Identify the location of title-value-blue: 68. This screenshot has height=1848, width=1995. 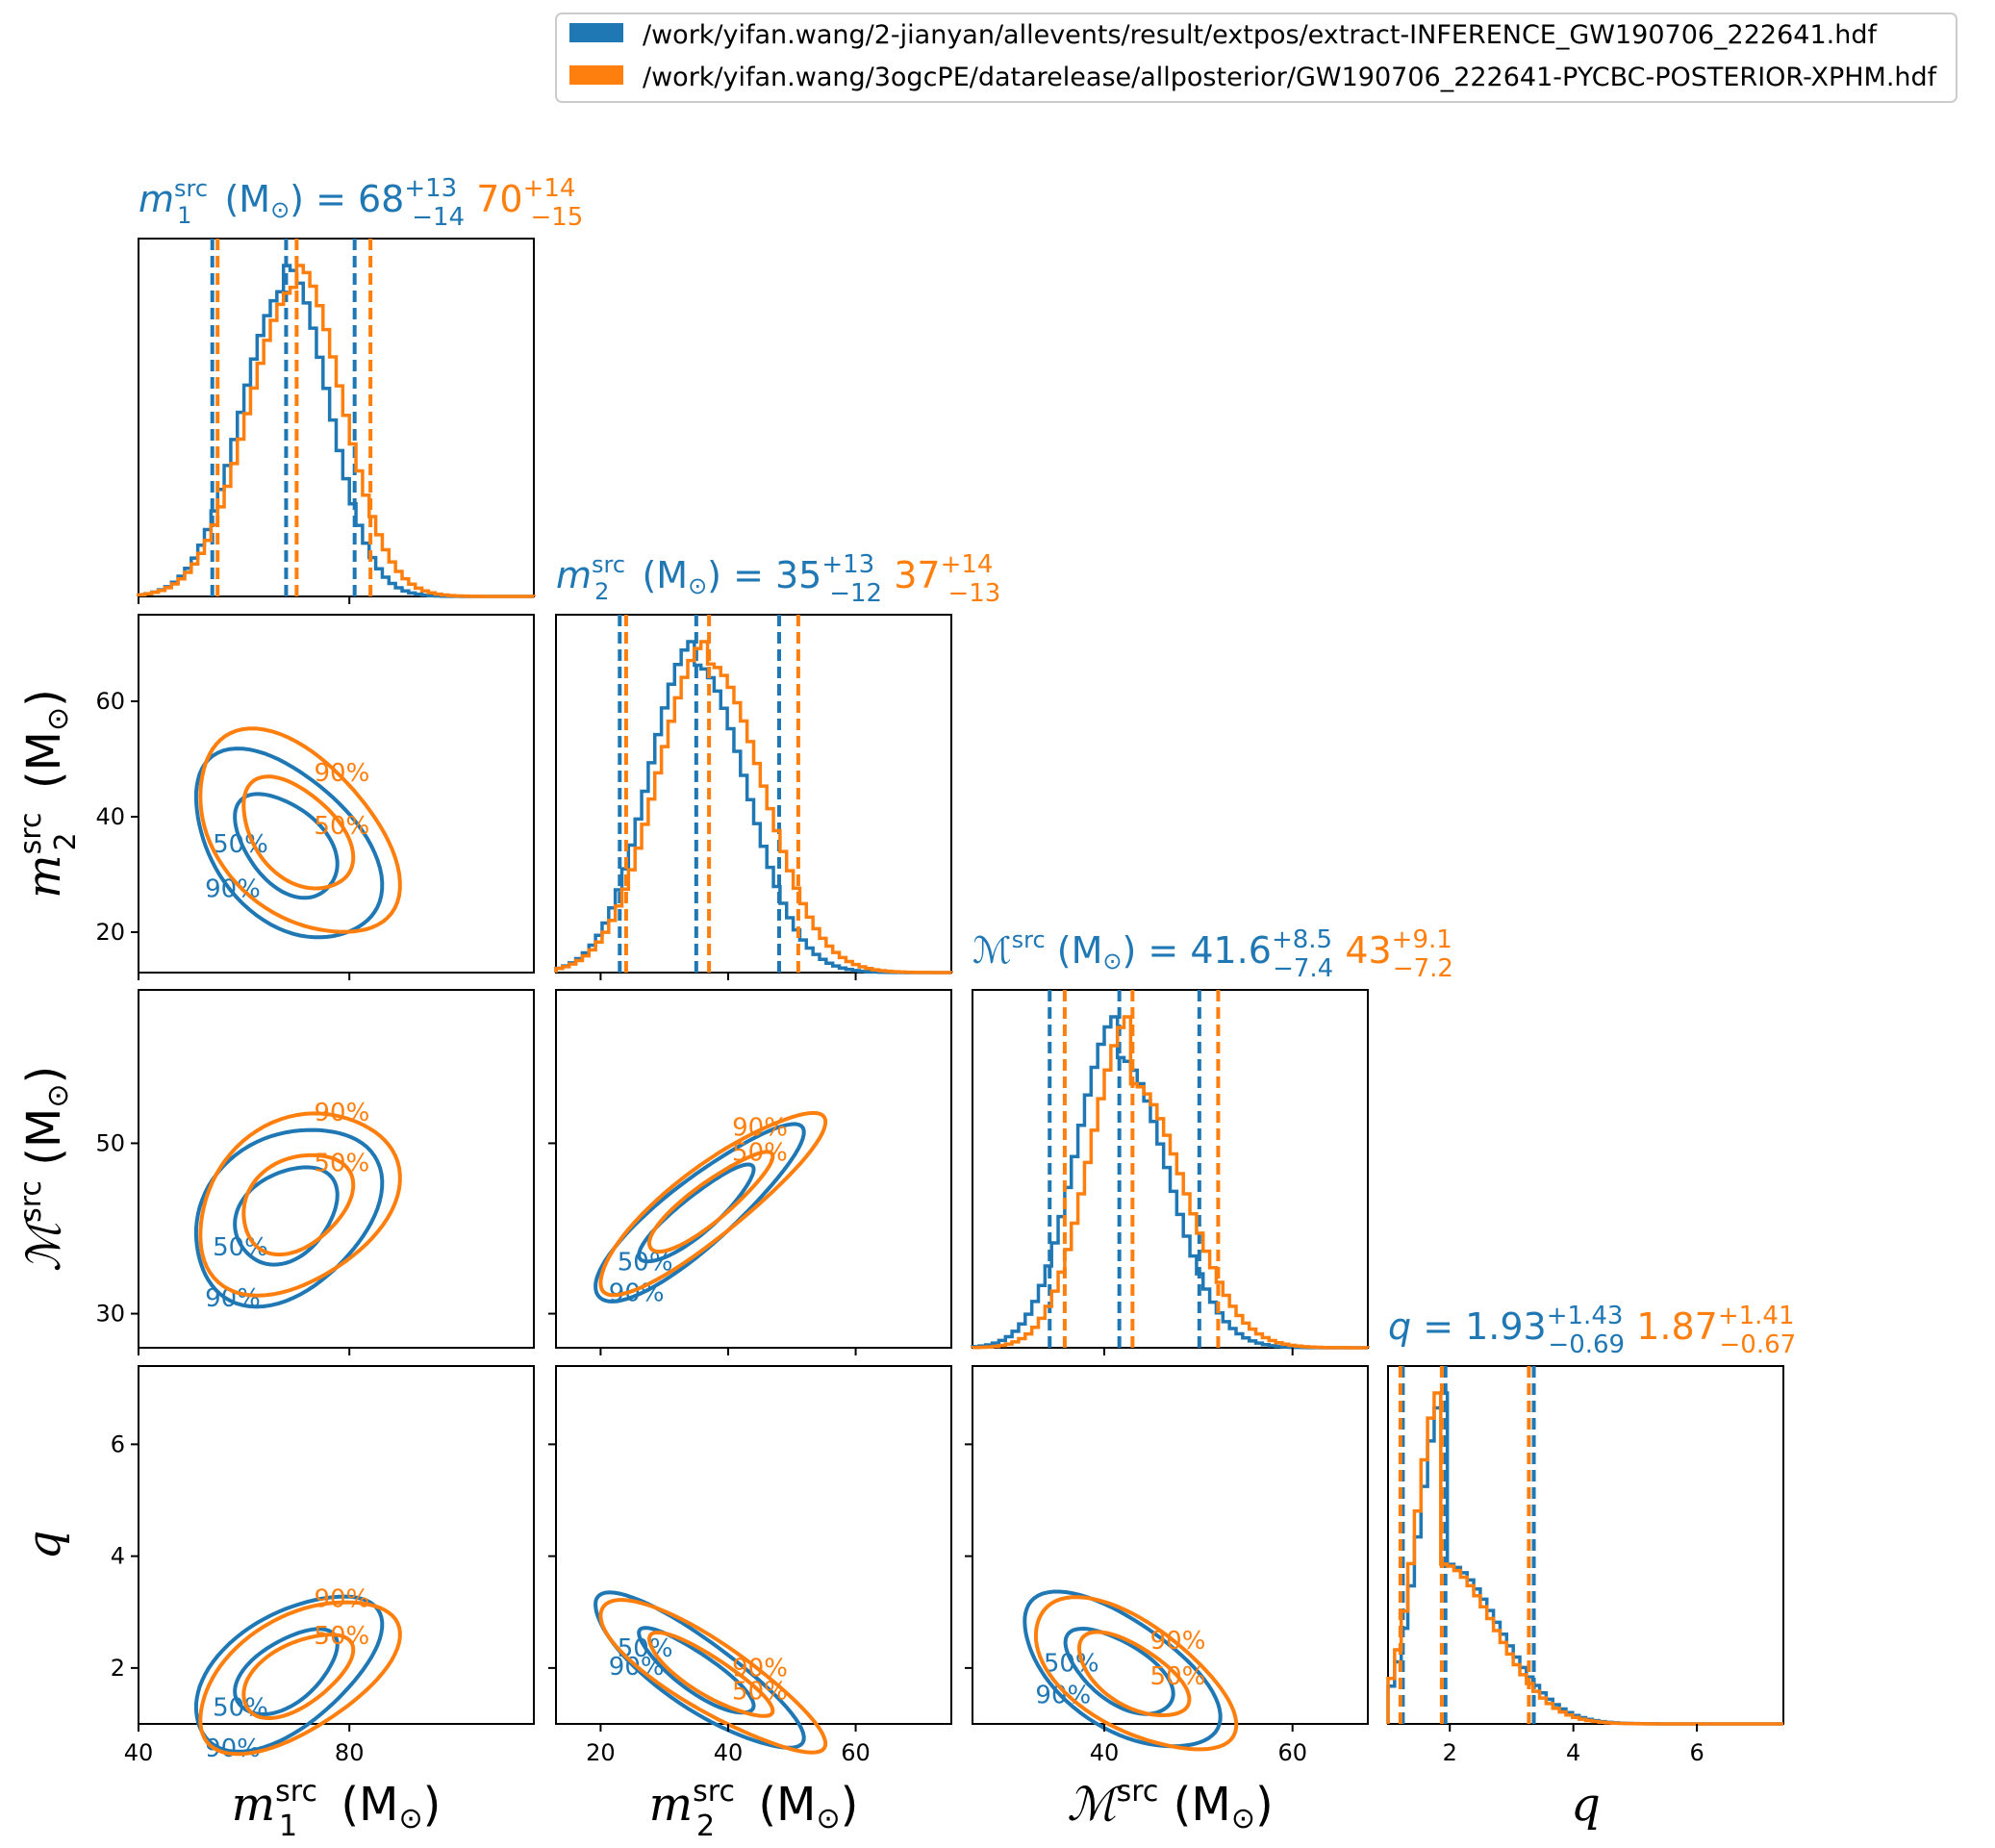
(381, 199).